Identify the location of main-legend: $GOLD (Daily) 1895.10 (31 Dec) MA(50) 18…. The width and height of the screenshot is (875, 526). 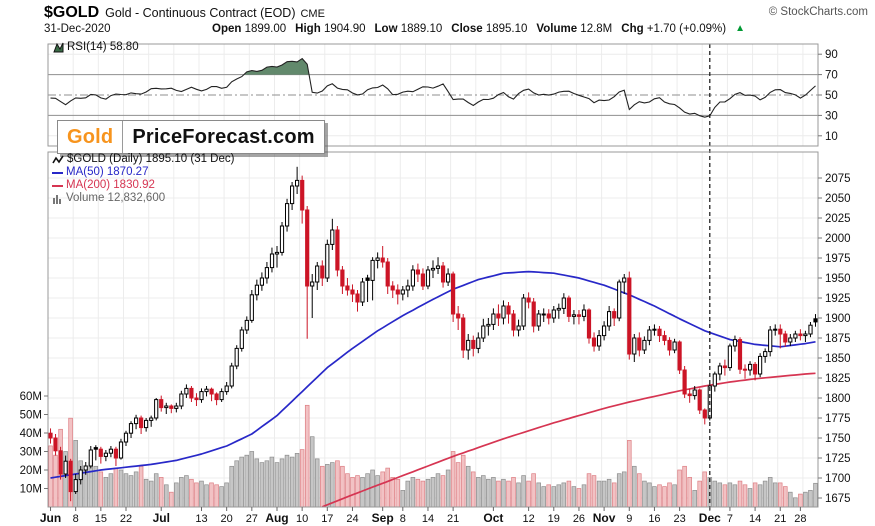
(143, 179).